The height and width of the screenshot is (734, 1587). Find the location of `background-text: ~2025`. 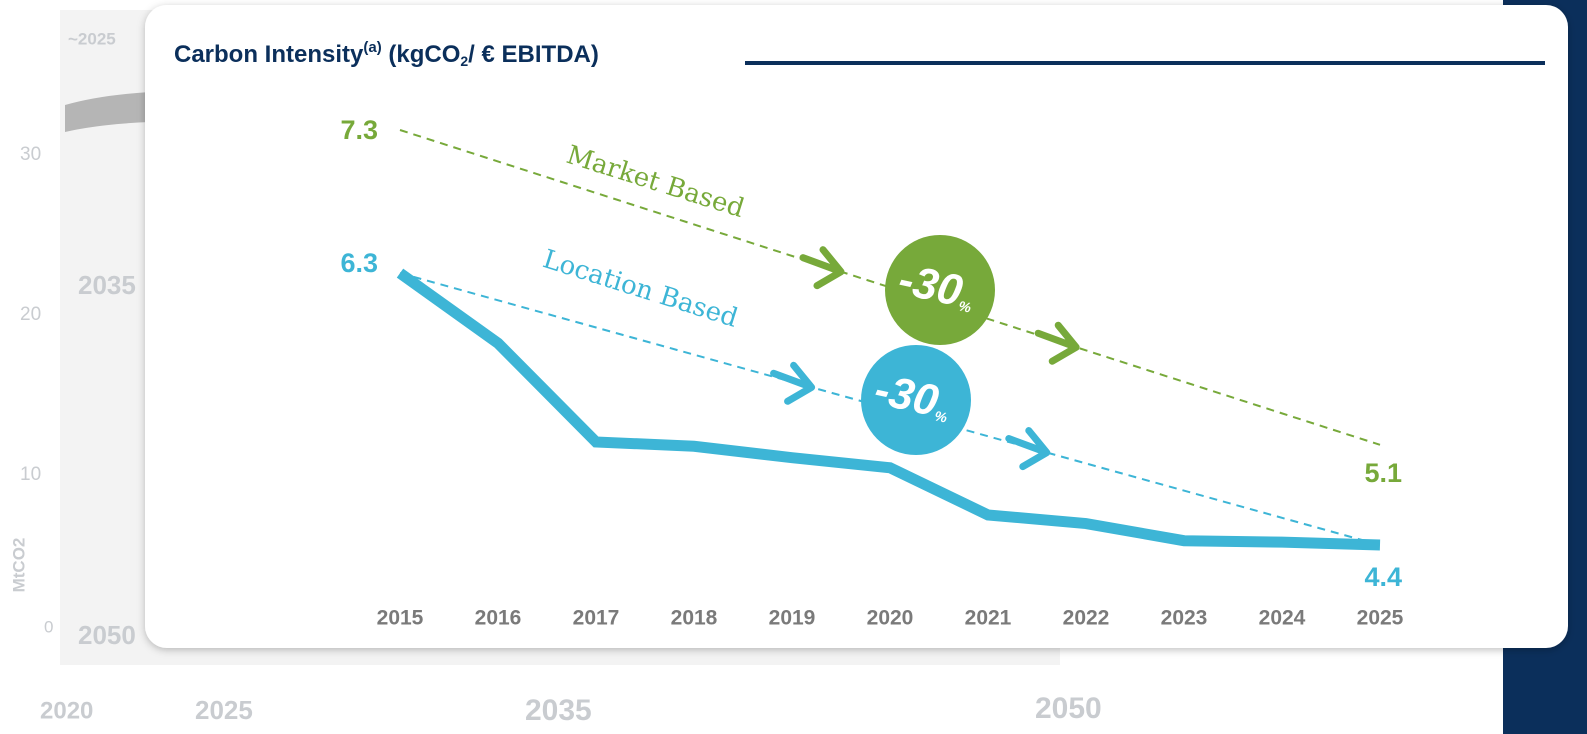

background-text: ~2025 is located at coordinates (92, 38).